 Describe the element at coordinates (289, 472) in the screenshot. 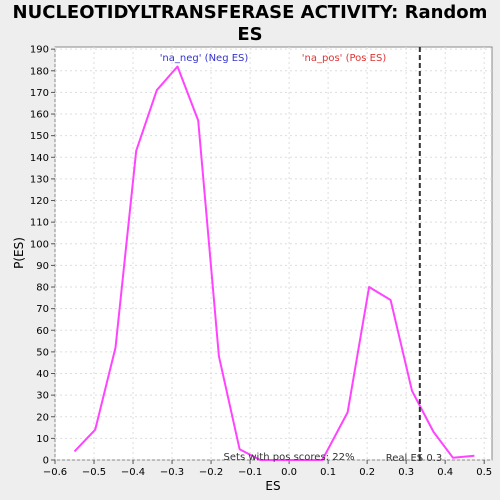

I see `x-tick-label: 0.0` at that location.